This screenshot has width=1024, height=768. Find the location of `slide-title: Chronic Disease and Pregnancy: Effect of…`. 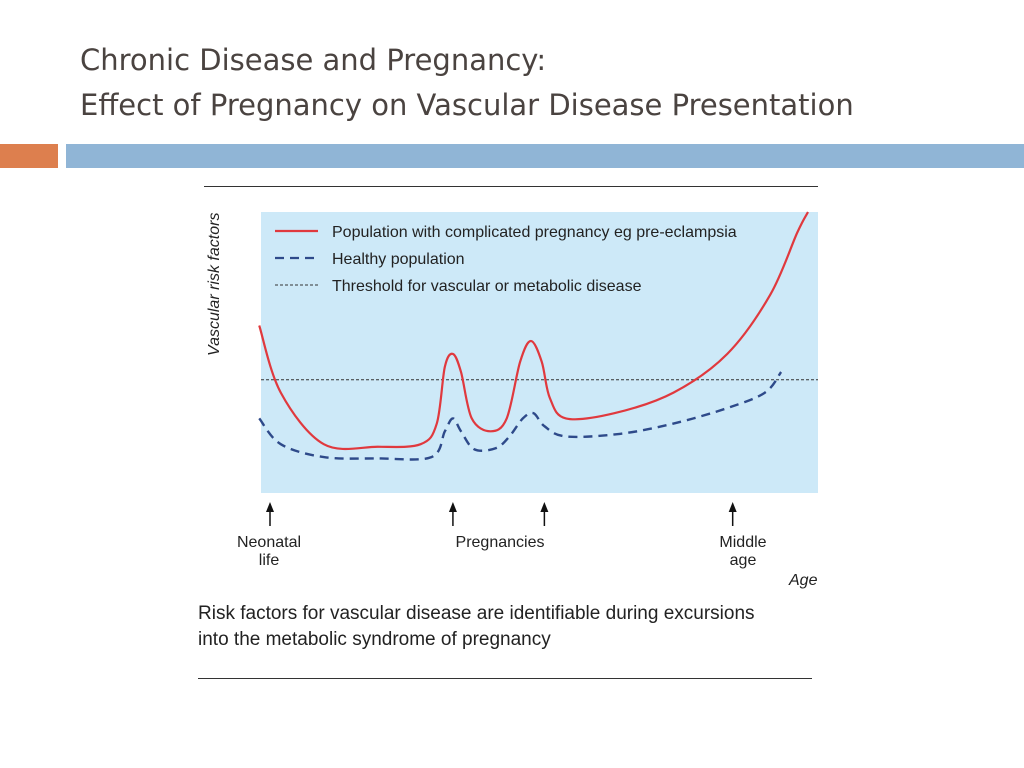

slide-title: Chronic Disease and Pregnancy: Effect of… is located at coordinates (467, 83).